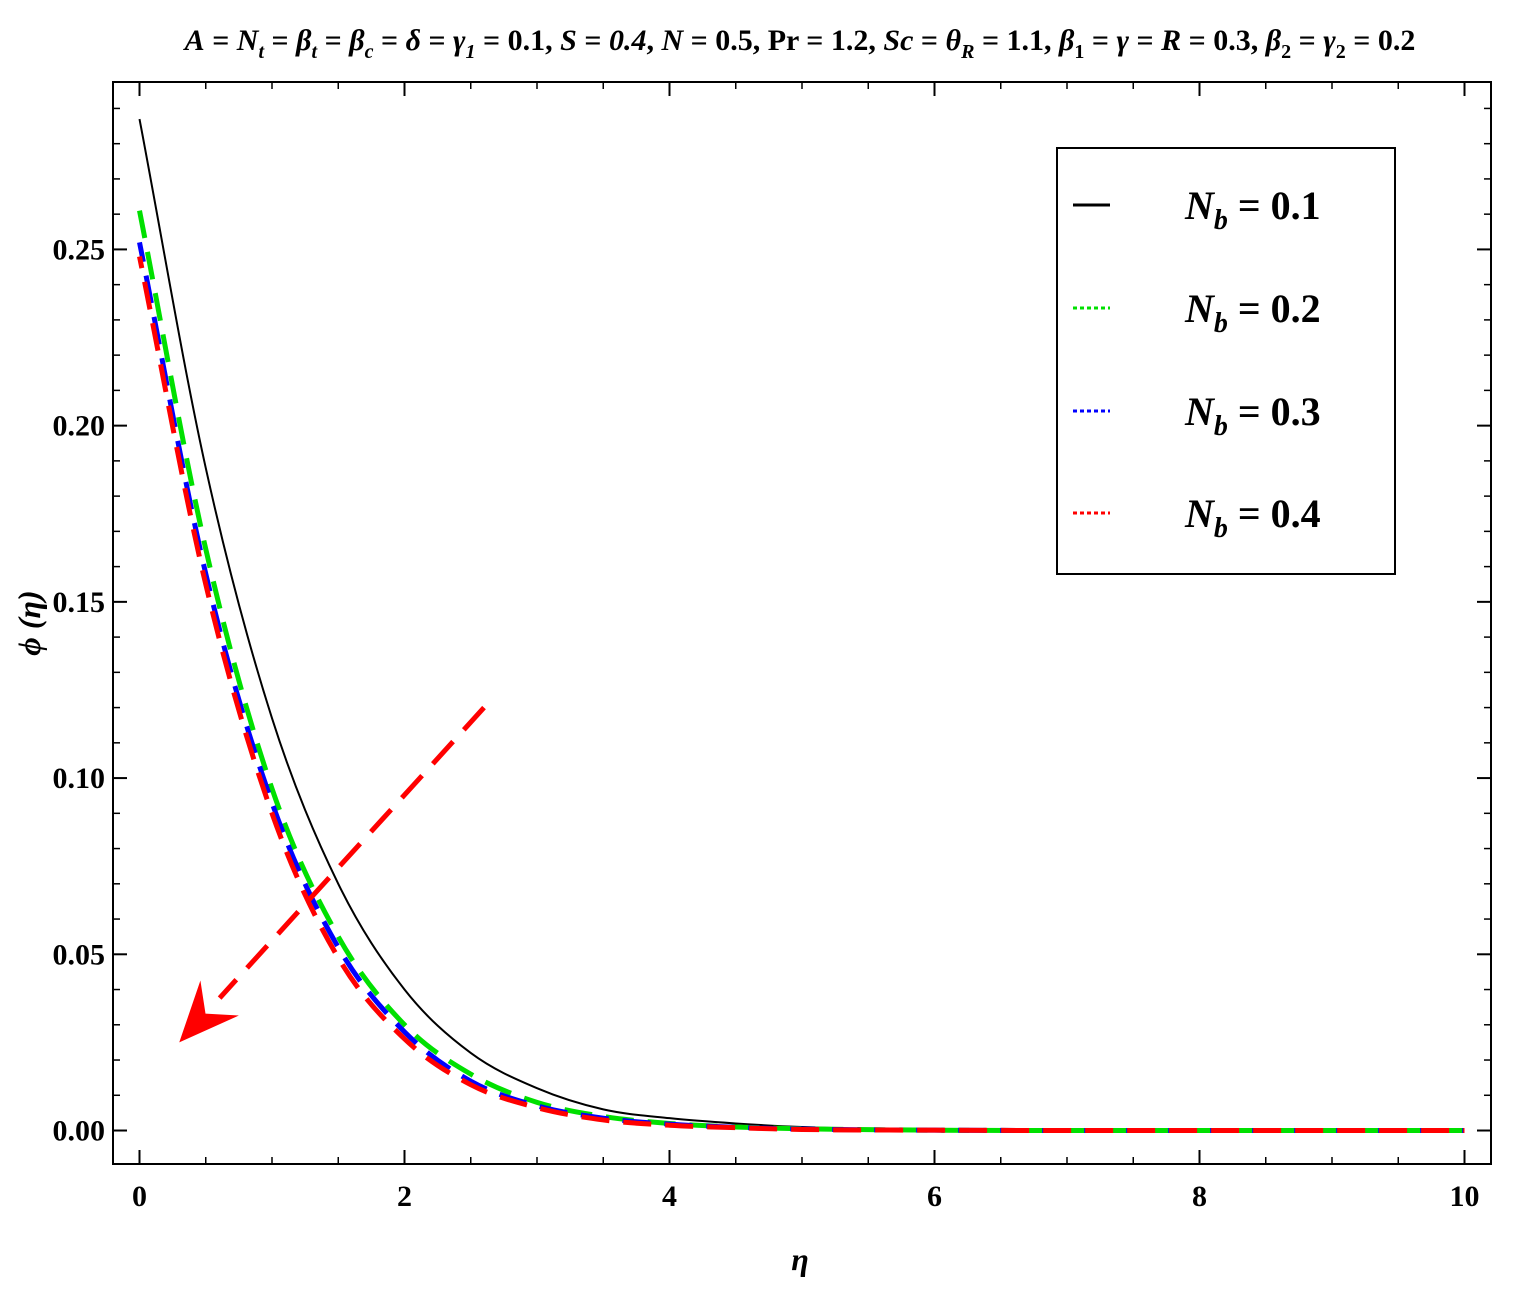  I want to click on legend: Nb = 0.1 Nb = 0.2 Nb = 0.3 Nb = 0.4, so click(1226, 361).